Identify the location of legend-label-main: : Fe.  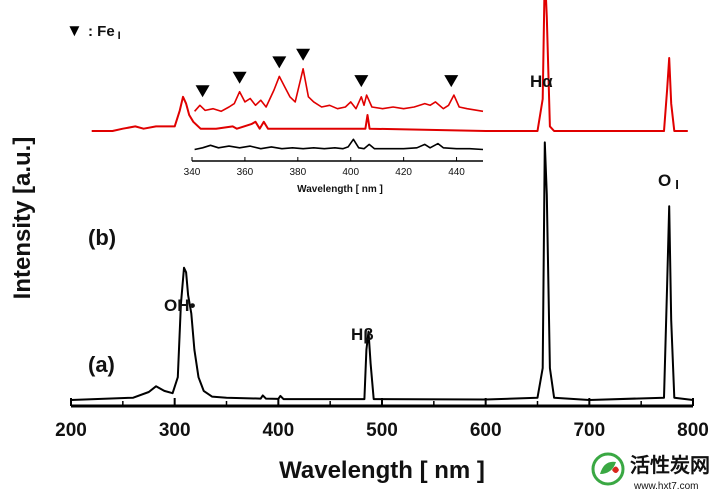
(101, 31).